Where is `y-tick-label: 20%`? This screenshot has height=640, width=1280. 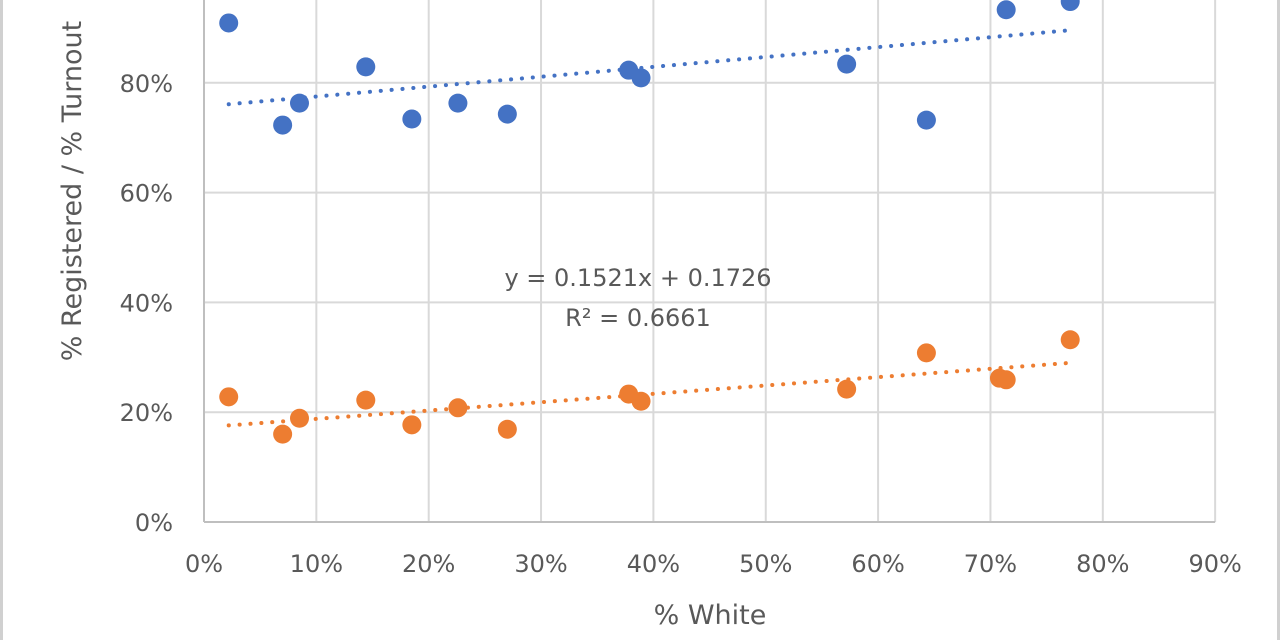
y-tick-label: 20% is located at coordinates (146, 413).